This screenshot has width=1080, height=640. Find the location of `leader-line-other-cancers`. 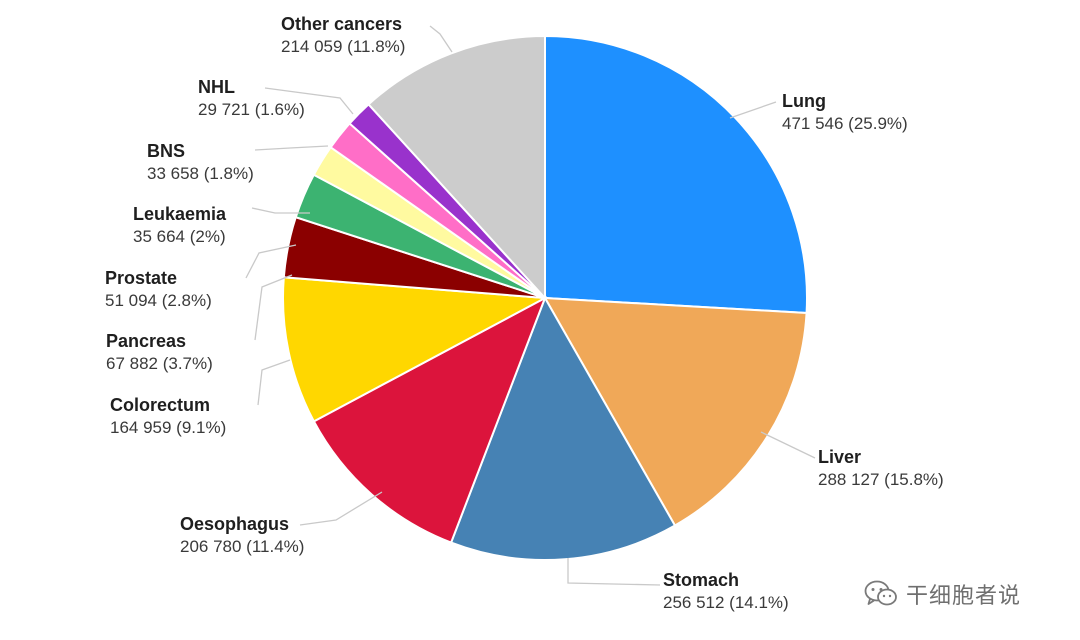

leader-line-other-cancers is located at coordinates (441, 39).